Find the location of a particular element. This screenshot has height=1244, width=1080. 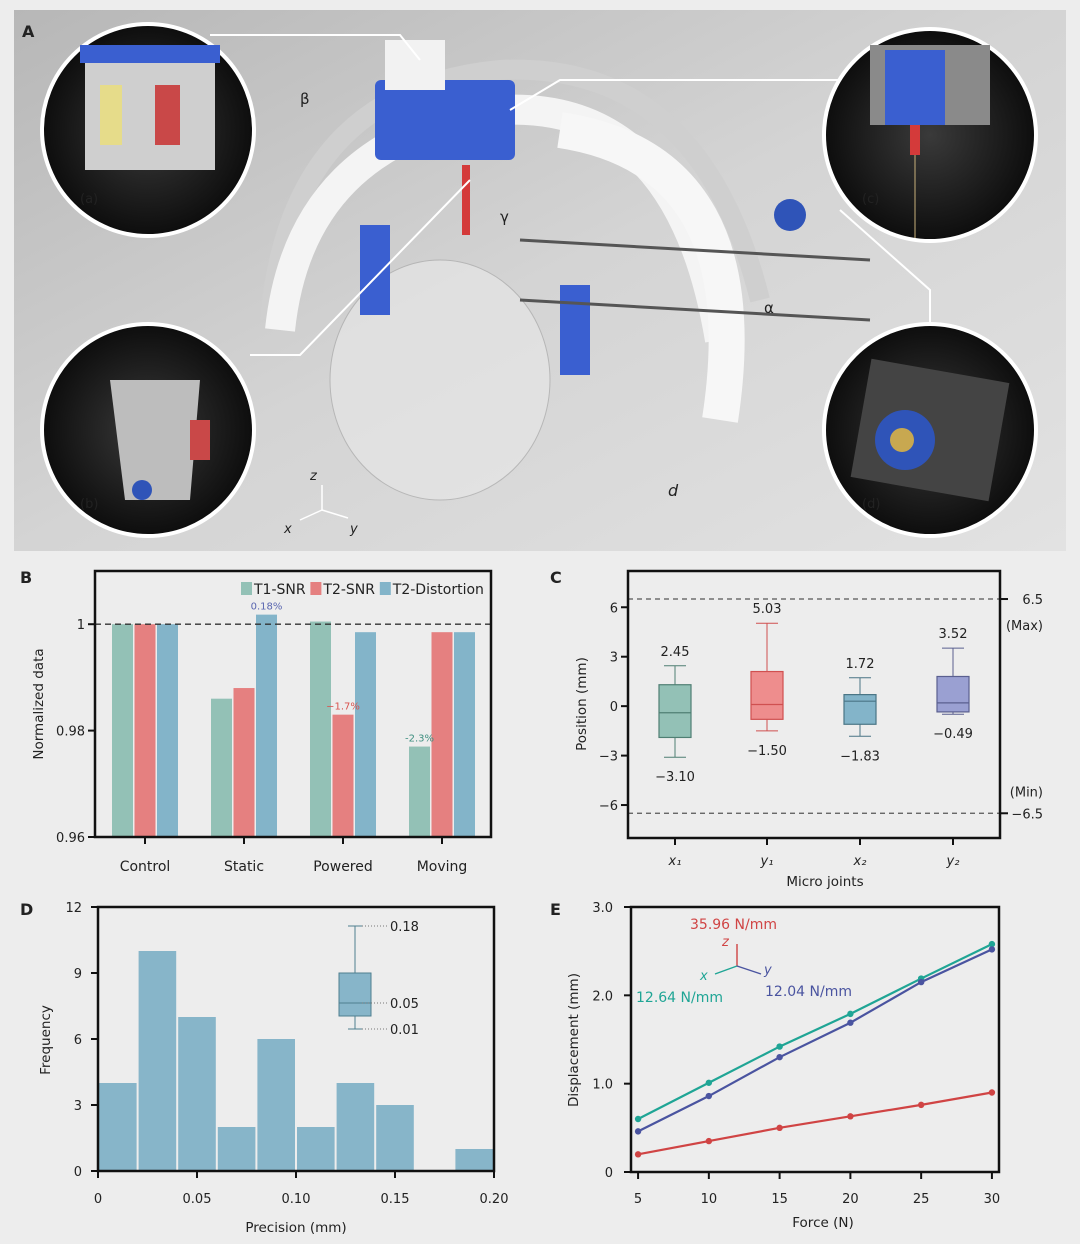

right-joint is located at coordinates (575, 330).